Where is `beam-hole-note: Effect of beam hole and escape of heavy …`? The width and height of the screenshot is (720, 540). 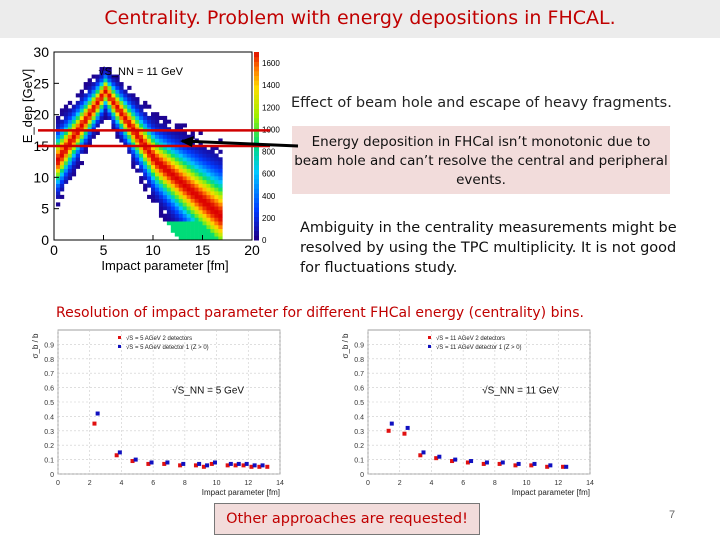
beam-hole-note: Effect of beam hole and escape of heavy … is located at coordinates (481, 103).